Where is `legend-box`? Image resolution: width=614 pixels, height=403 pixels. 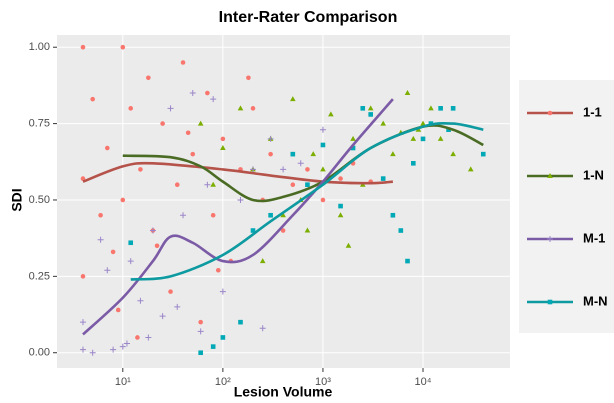 legend-box is located at coordinates (566, 206).